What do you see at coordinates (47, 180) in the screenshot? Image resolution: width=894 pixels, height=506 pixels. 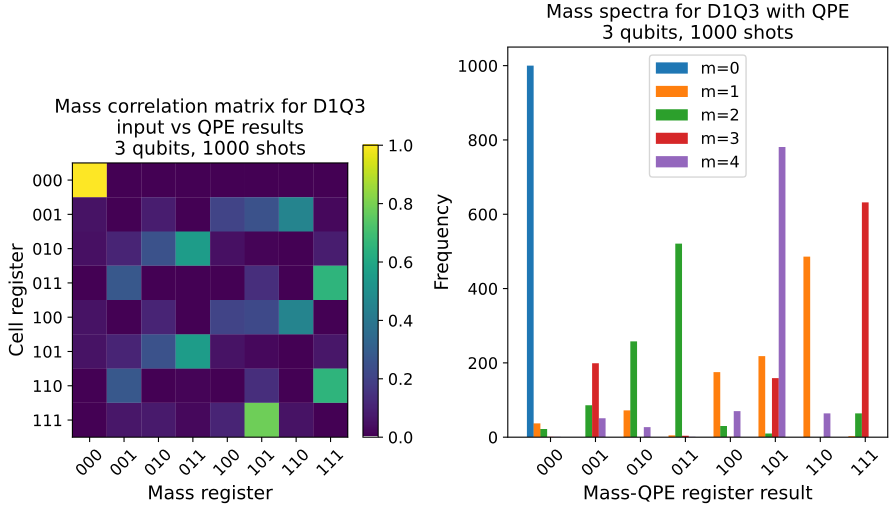 I see `y-tick-label: 000` at bounding box center [47, 180].